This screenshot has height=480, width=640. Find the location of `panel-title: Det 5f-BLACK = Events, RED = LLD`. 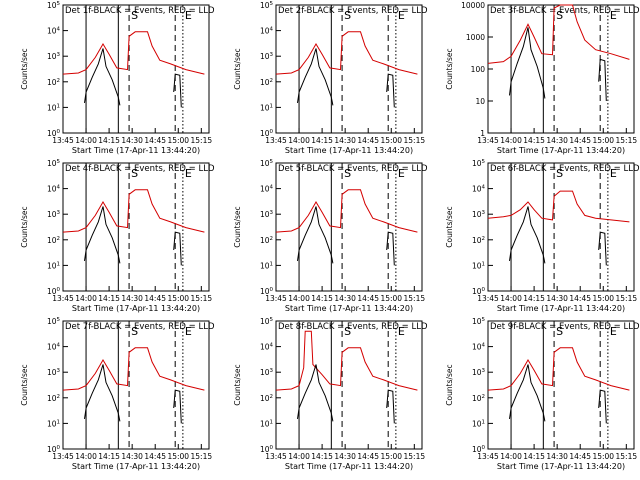

panel-title: Det 5f-BLACK = Events, RED = LLD is located at coordinates (353, 169).